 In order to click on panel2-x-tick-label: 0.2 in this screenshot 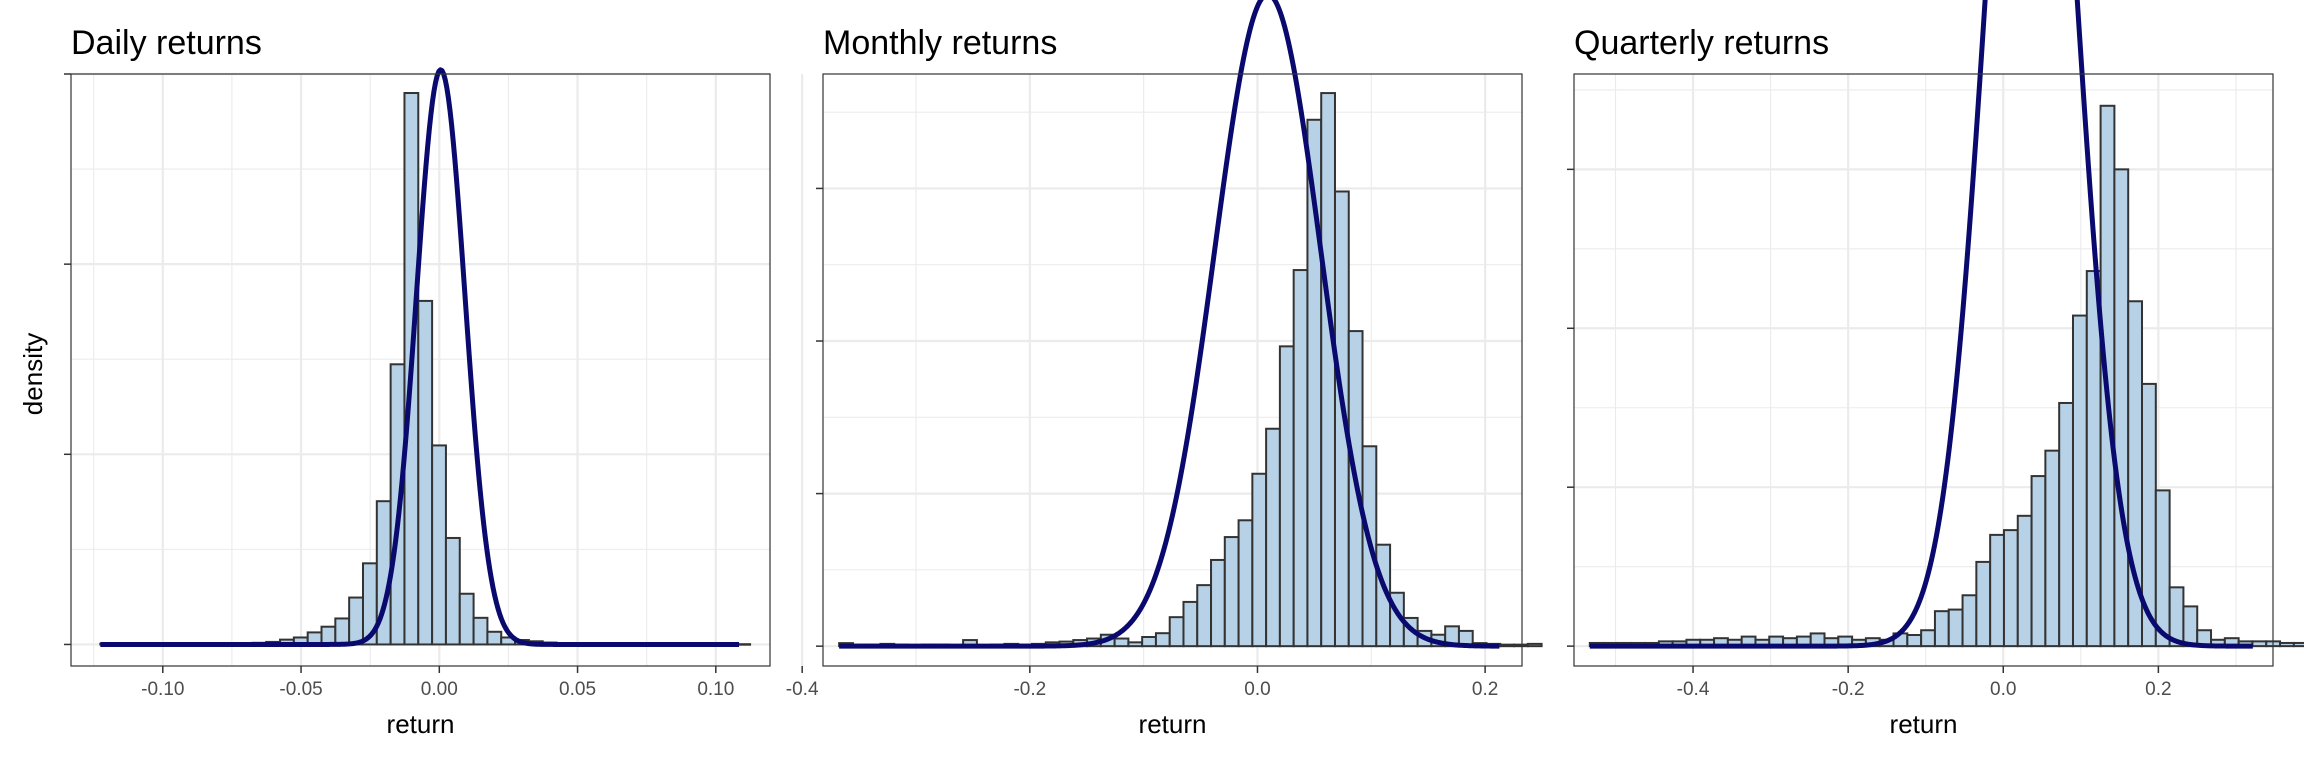, I will do `click(2158, 689)`.